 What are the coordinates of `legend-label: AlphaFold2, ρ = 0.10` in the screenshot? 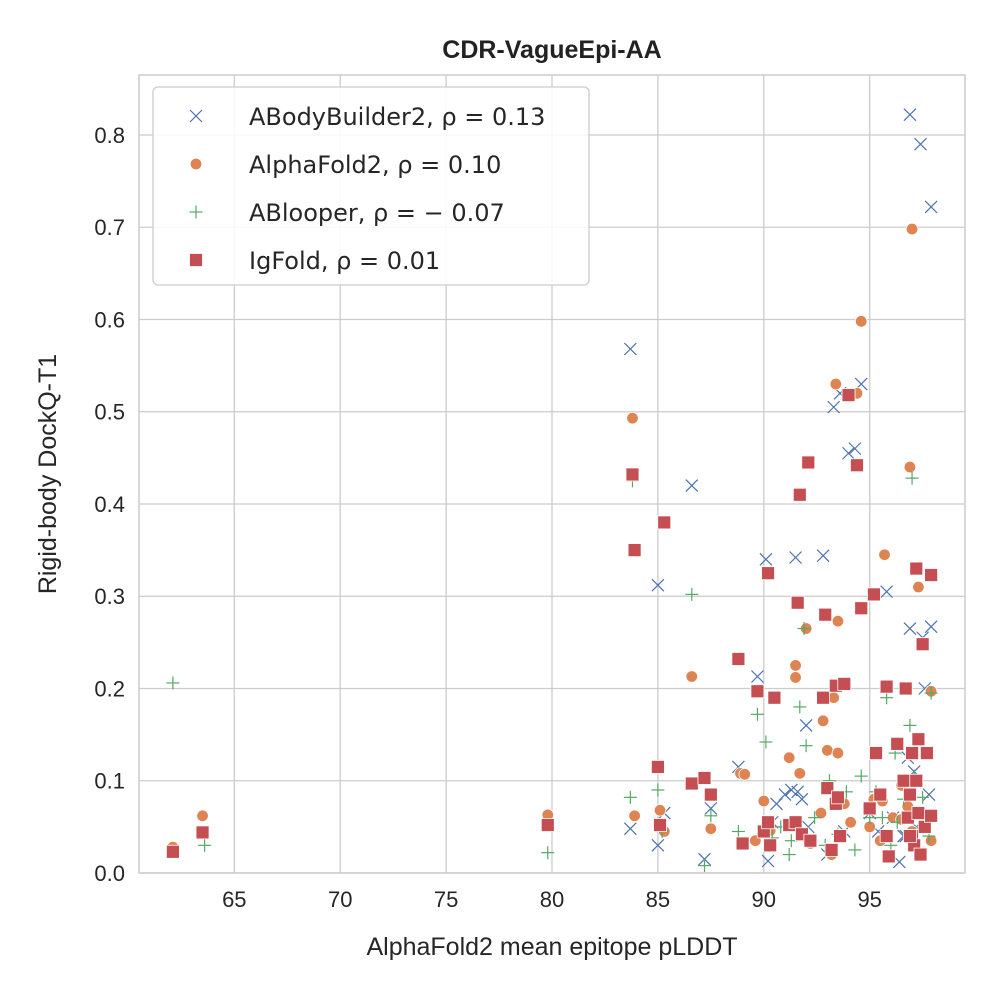 It's located at (375, 165).